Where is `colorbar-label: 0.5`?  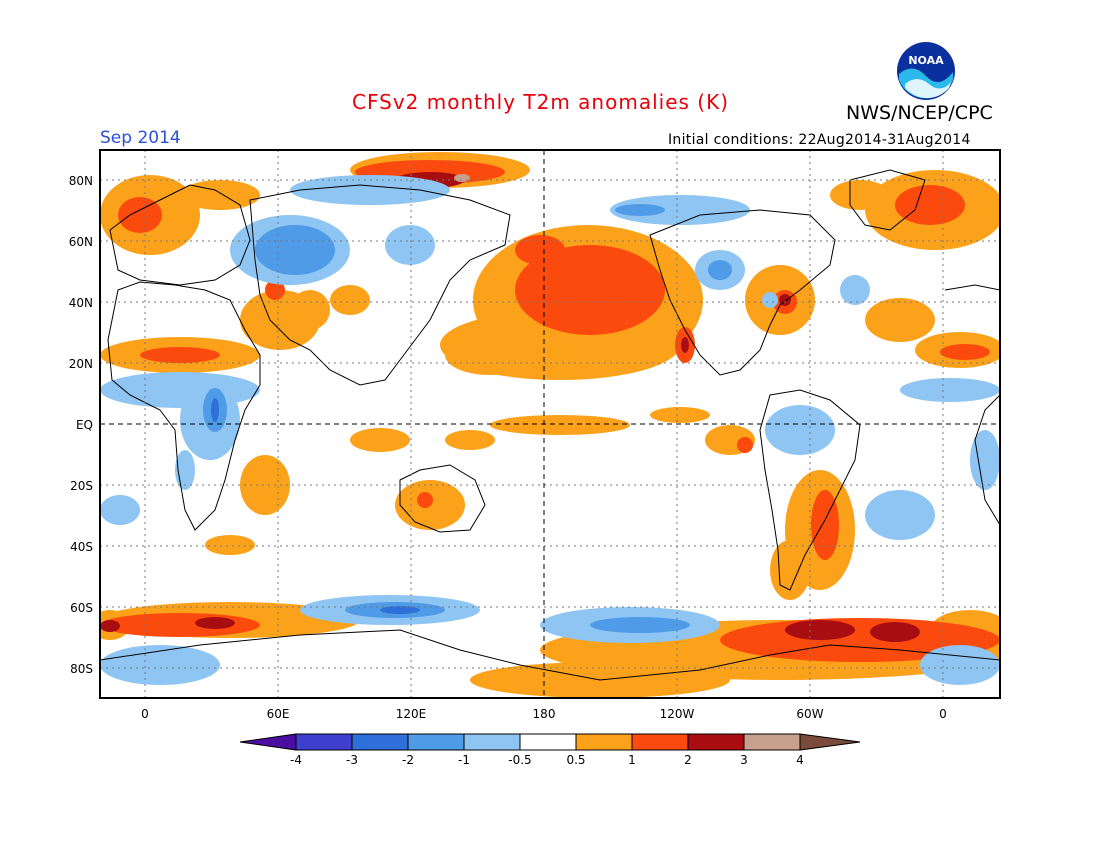
colorbar-label: 0.5 is located at coordinates (575, 760).